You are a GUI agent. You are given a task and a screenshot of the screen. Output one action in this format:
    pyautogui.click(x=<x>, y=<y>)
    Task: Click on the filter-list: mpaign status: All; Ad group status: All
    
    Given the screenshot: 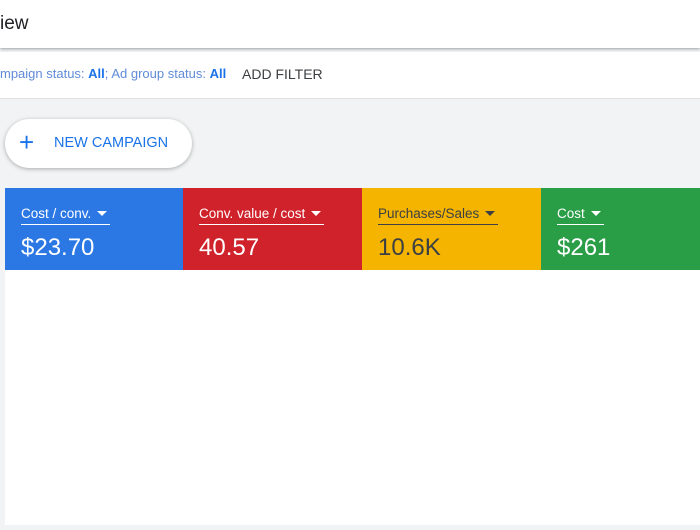 What is the action you would take?
    pyautogui.click(x=113, y=73)
    